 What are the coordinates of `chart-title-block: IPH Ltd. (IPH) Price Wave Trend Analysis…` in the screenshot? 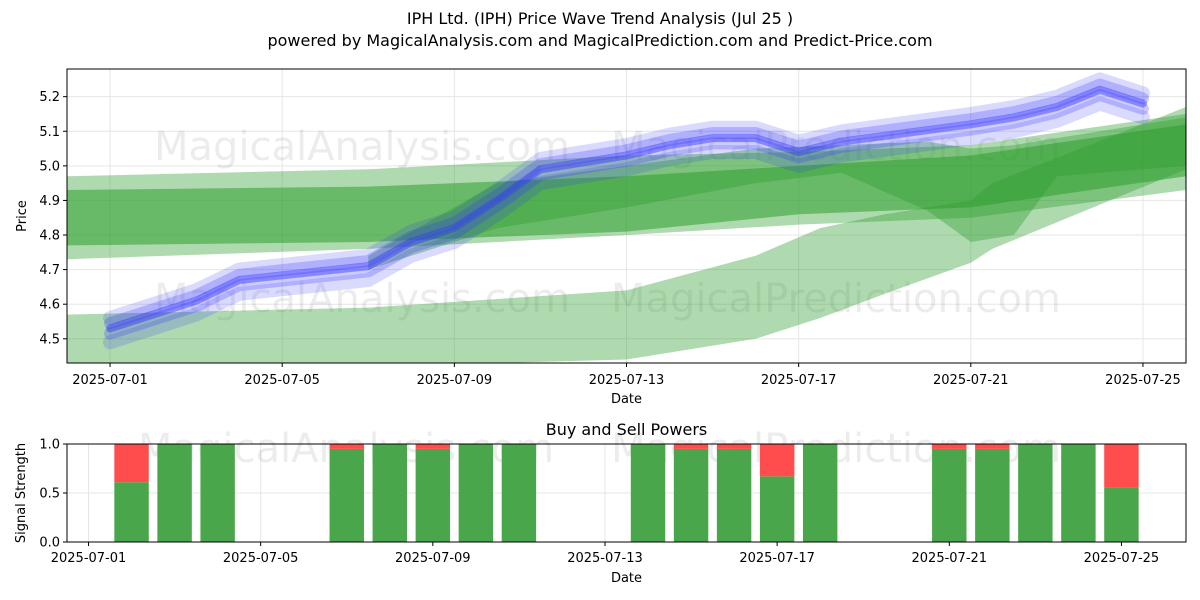 It's located at (600, 30).